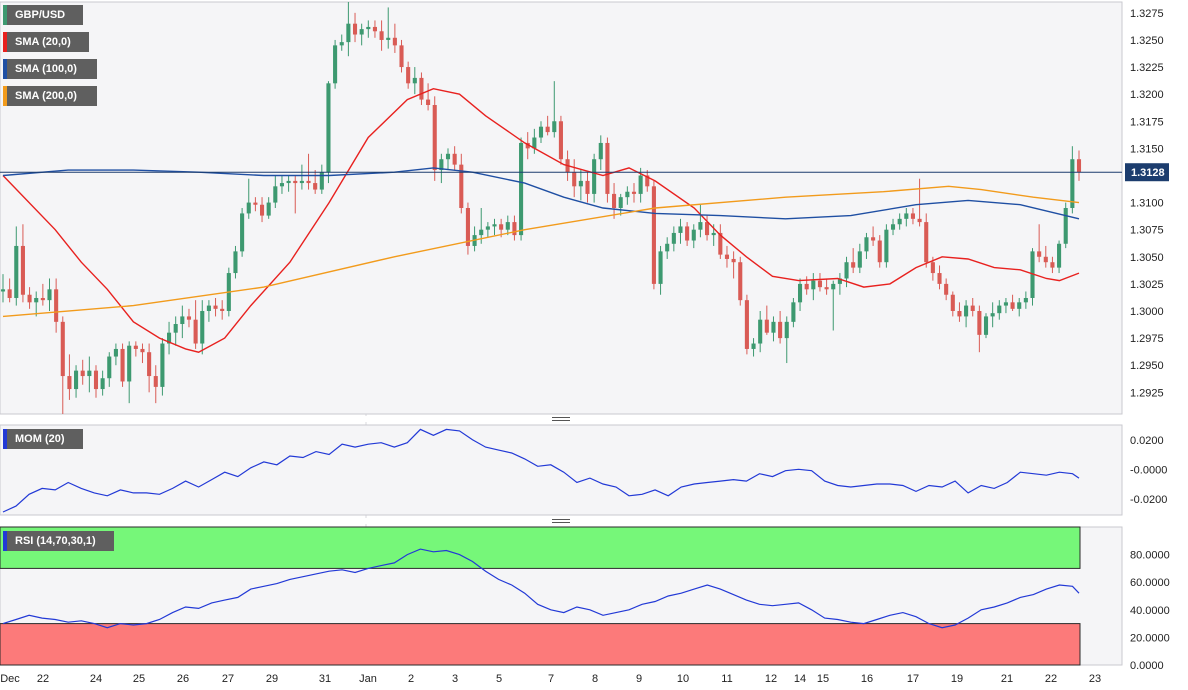 Image resolution: width=1188 pixels, height=690 pixels. What do you see at coordinates (1147, 441) in the screenshot?
I see `y-tick-label: 0.0200` at bounding box center [1147, 441].